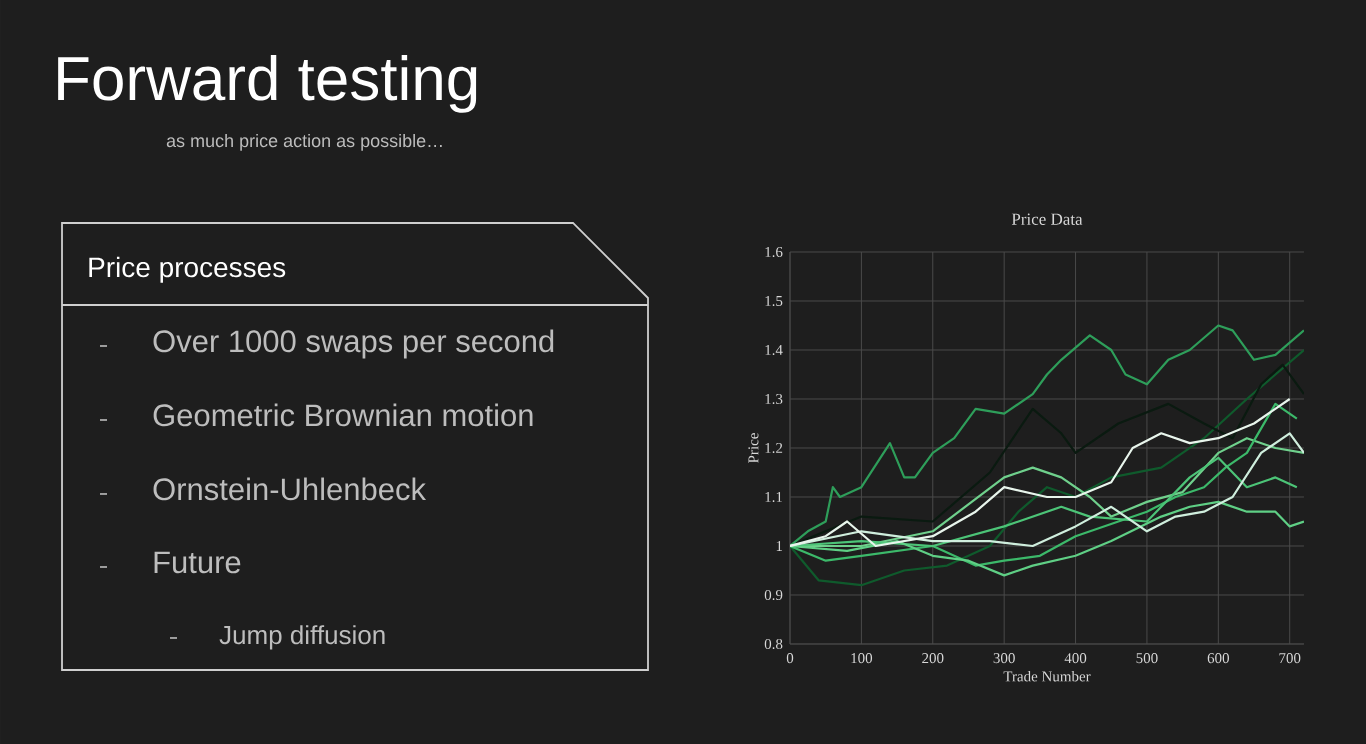 The image size is (1366, 744). What do you see at coordinates (774, 497) in the screenshot?
I see `y-tick-label: 1.1` at bounding box center [774, 497].